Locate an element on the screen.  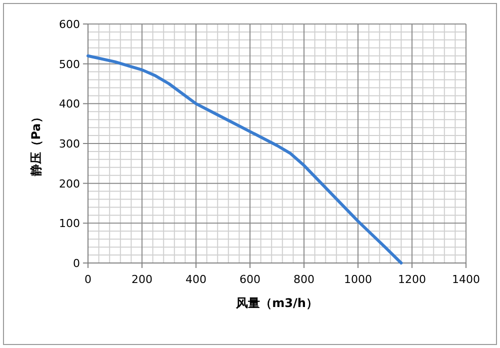
y-tick-label: 400 is located at coordinates (69, 104).